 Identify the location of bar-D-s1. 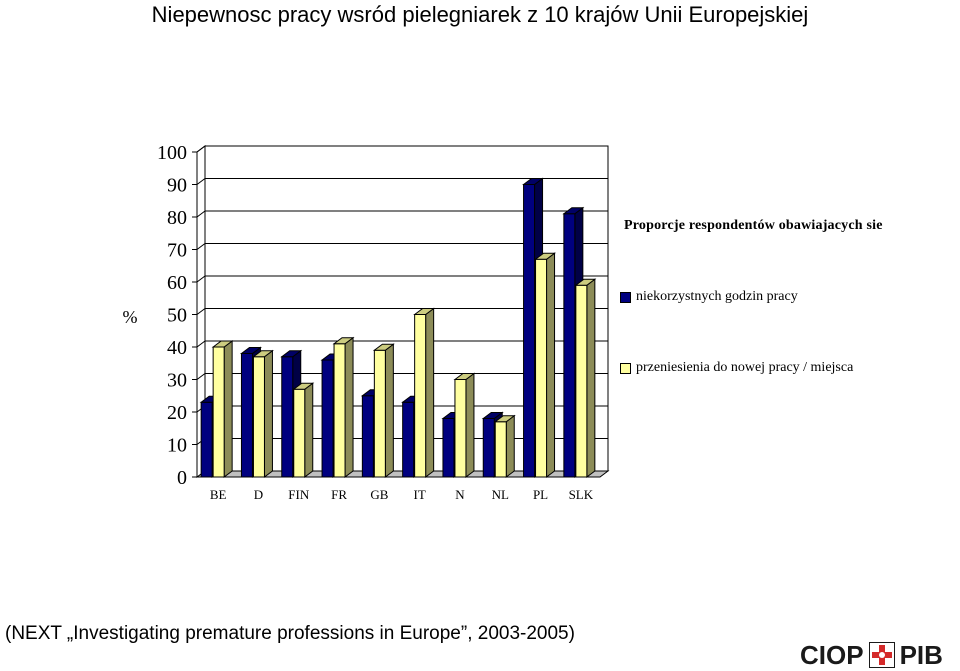
(246, 415).